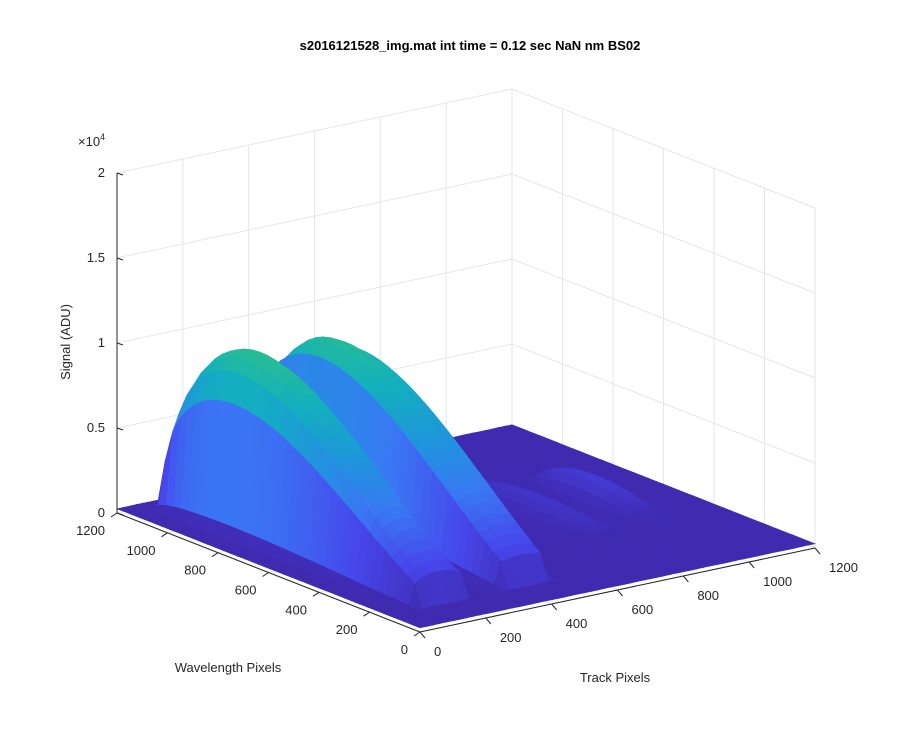 Image resolution: width=900 pixels, height=750 pixels. What do you see at coordinates (296, 609) in the screenshot?
I see `y-tick-label: 400` at bounding box center [296, 609].